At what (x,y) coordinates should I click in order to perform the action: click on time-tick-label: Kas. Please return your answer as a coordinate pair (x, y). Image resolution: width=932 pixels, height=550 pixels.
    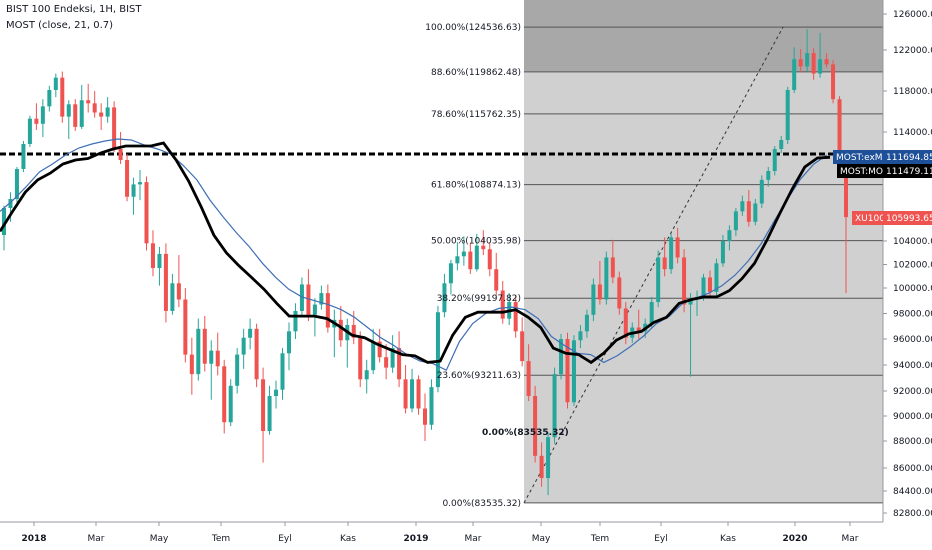
    Looking at the image, I should click on (728, 539).